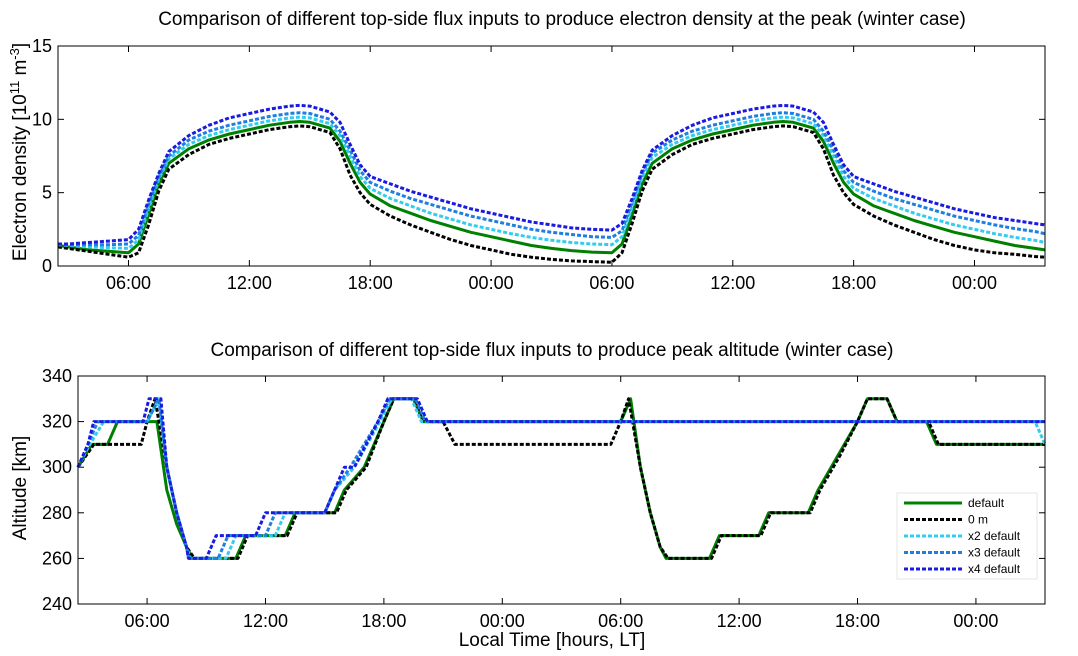 The width and height of the screenshot is (1078, 656). What do you see at coordinates (20, 488) in the screenshot?
I see `altitude-chart-ylabel: Altitude [km]` at bounding box center [20, 488].